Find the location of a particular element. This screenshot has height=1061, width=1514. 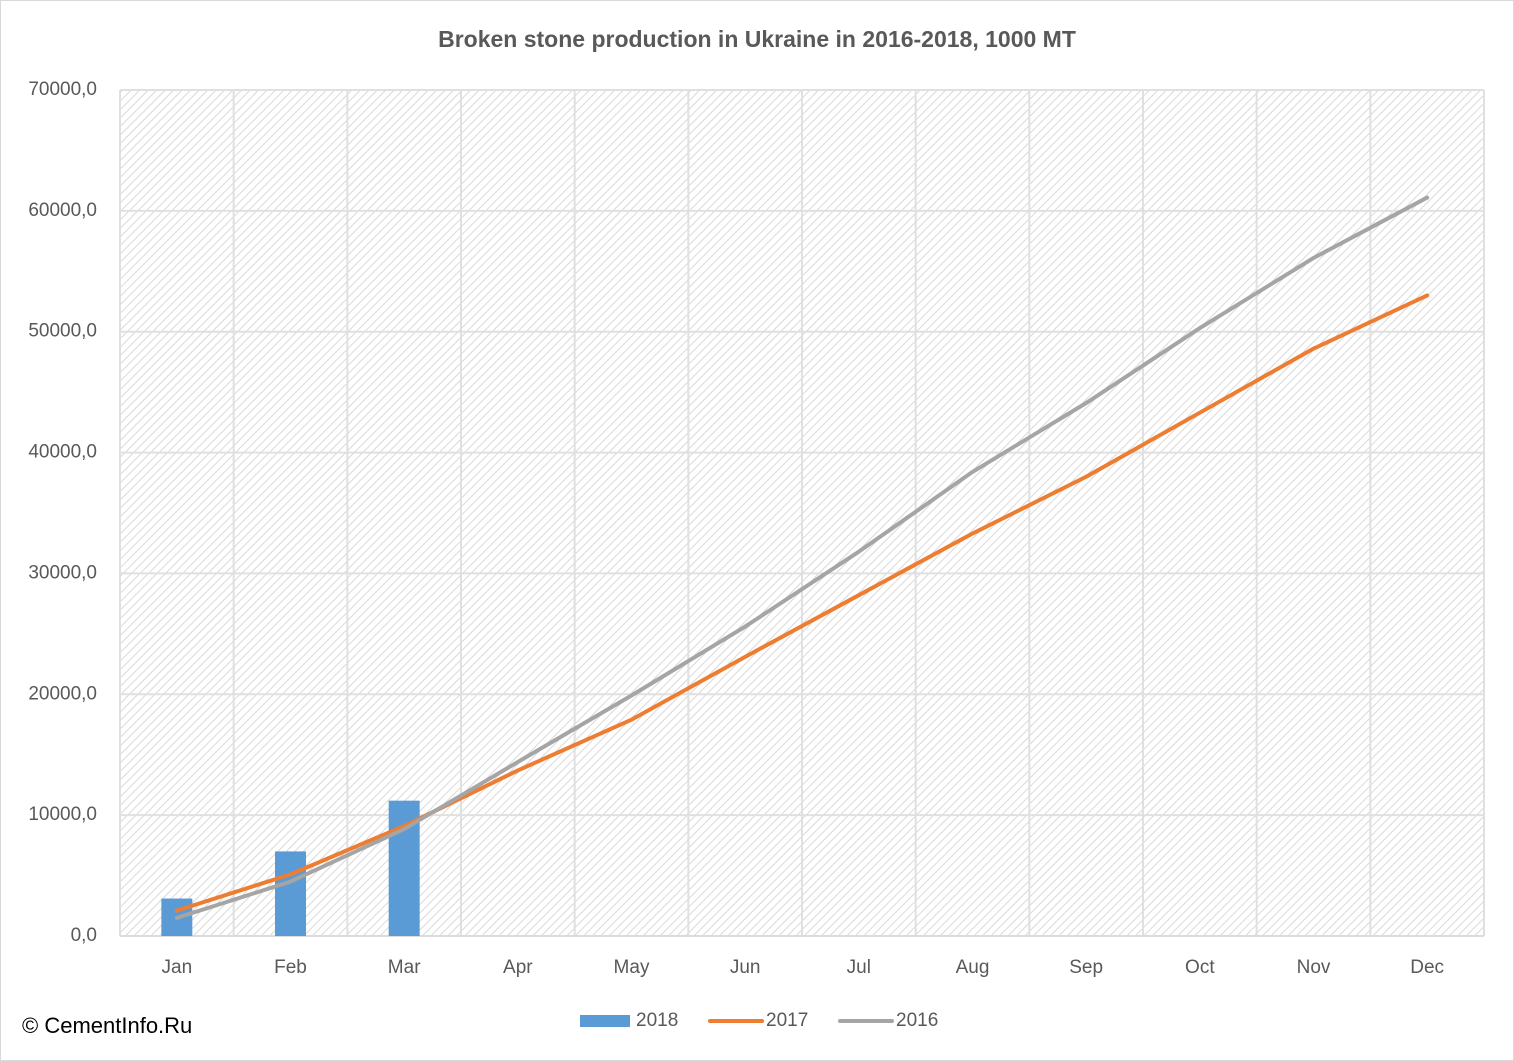

legend-label: 2018 is located at coordinates (657, 1020).